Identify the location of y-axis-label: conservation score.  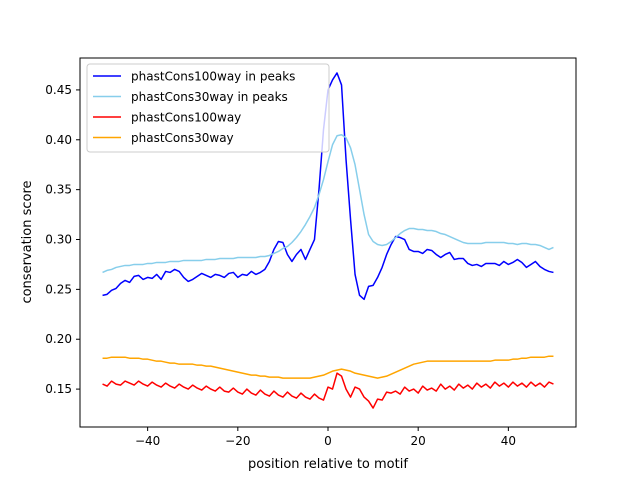
(27, 241).